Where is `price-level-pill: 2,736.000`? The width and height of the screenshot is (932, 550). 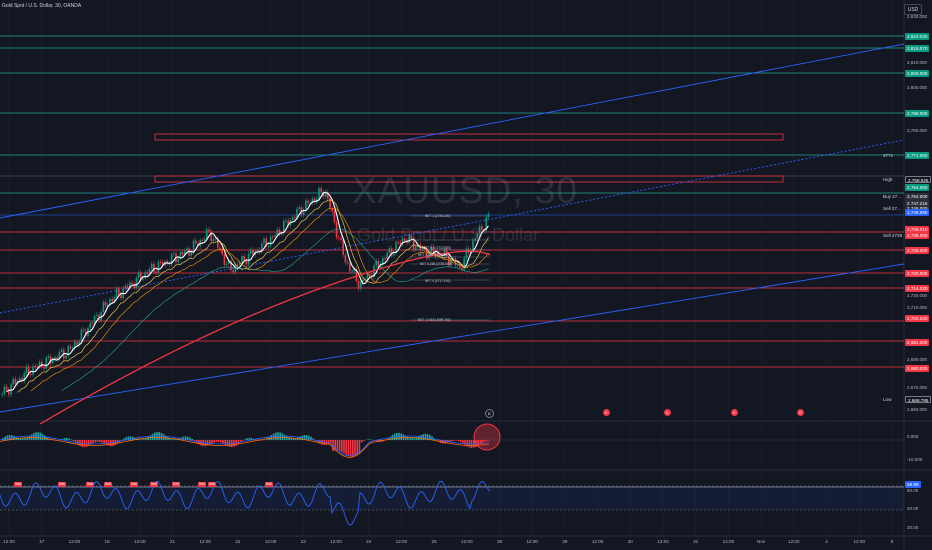 price-level-pill: 2,736.000 is located at coordinates (917, 235).